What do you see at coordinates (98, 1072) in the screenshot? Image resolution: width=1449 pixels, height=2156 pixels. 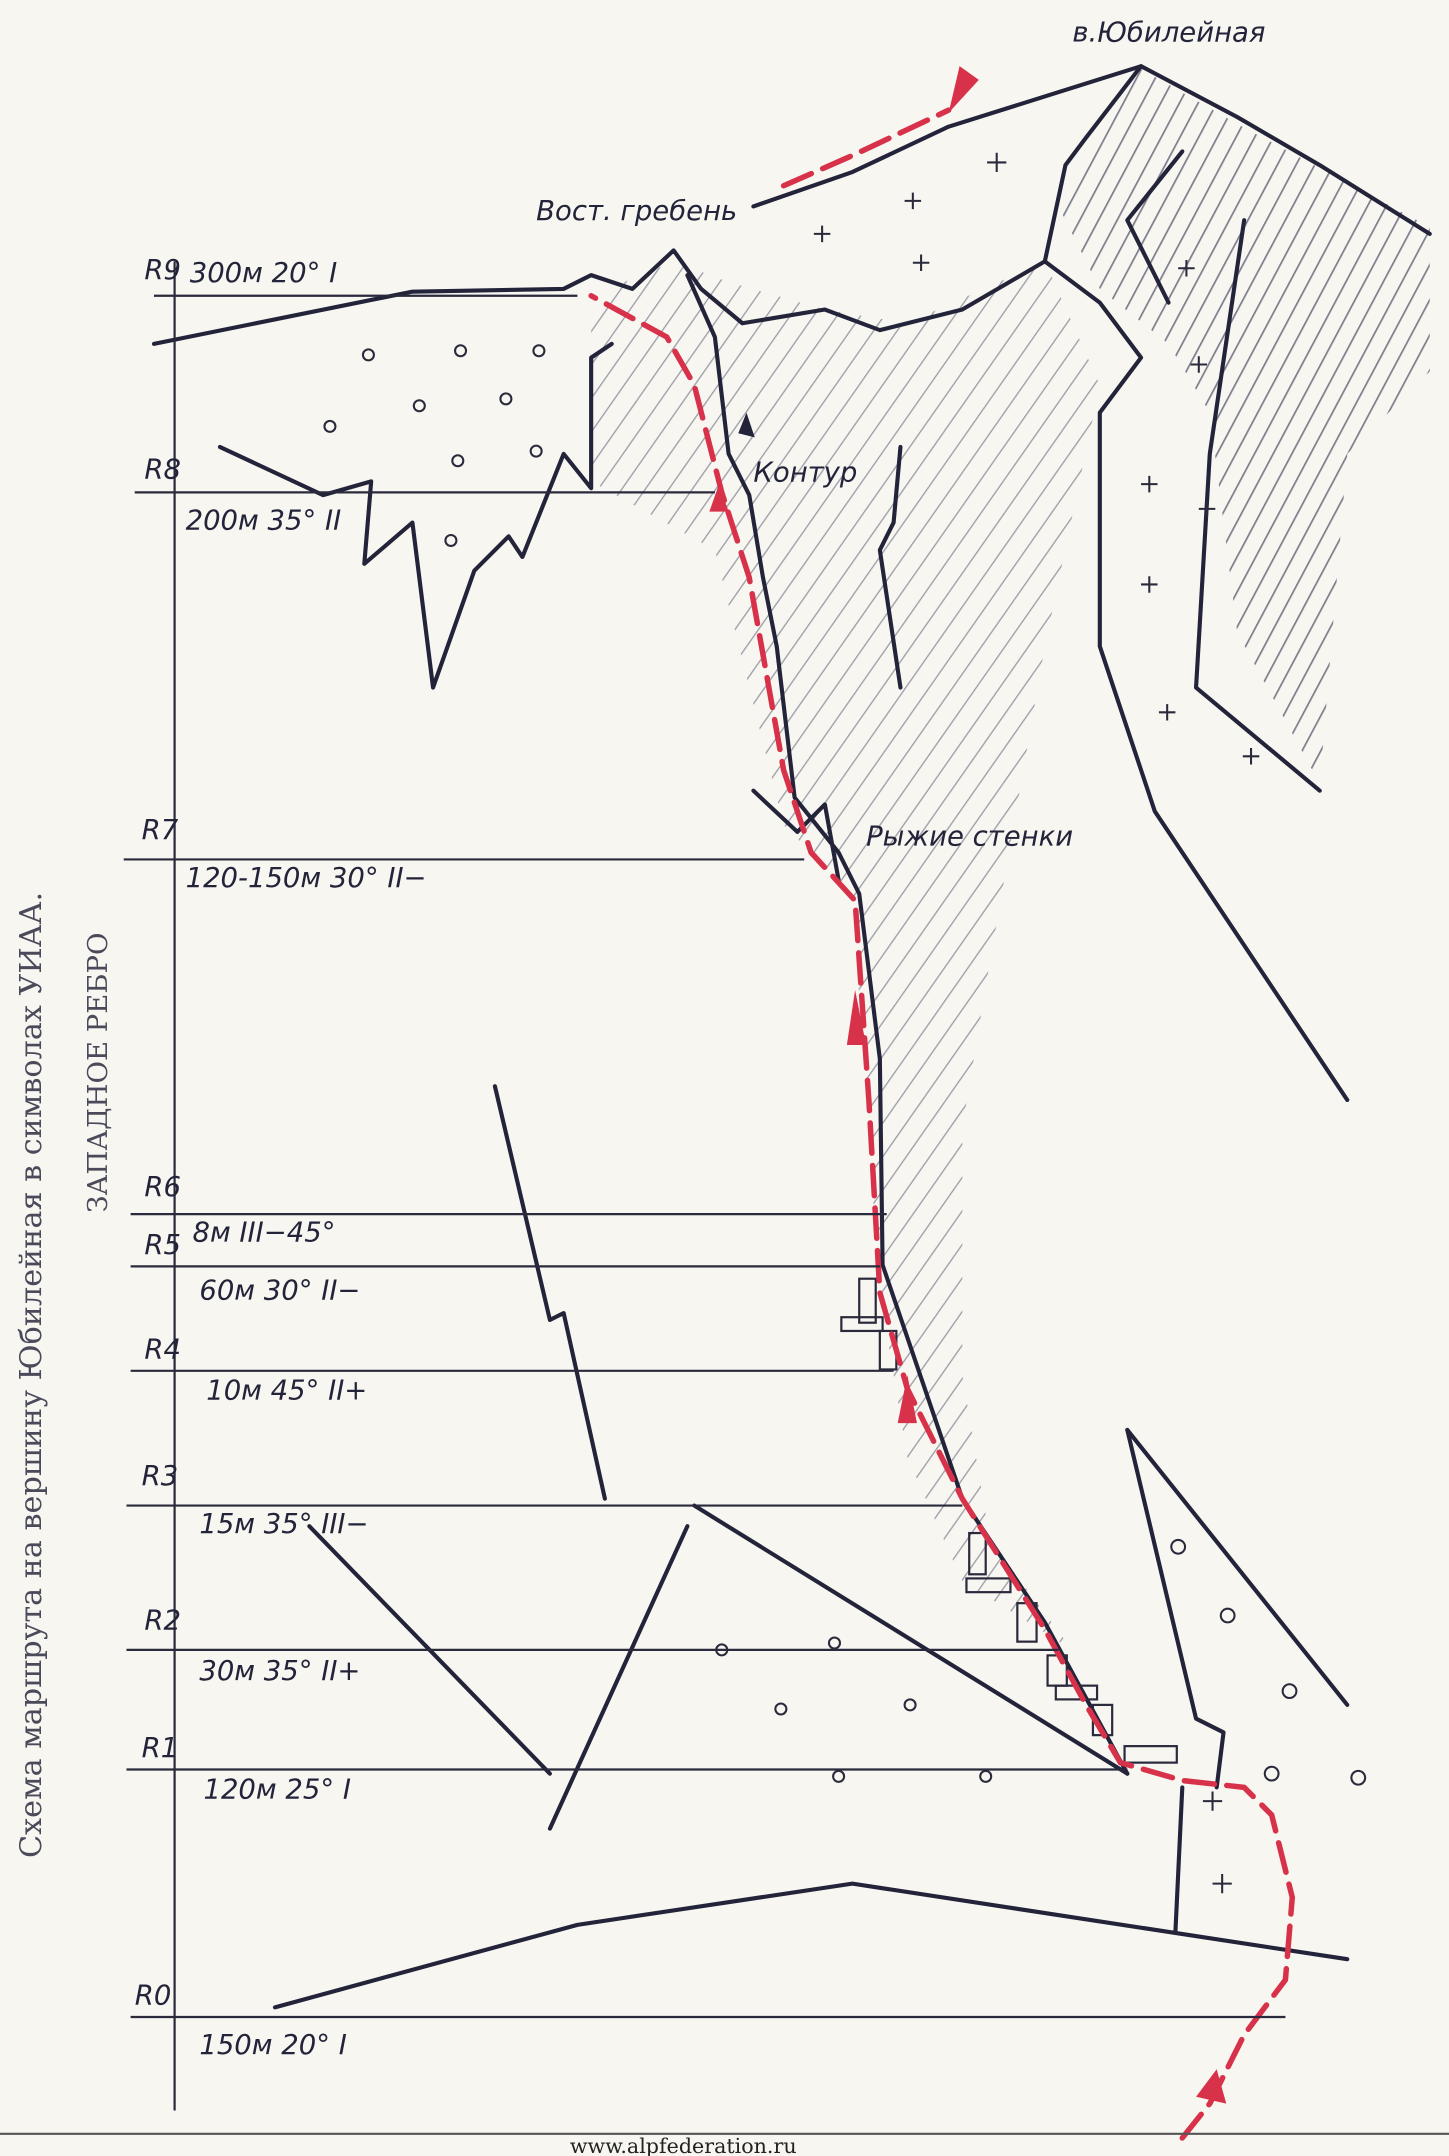 I see `subtitle: ЗАПАДНОЕ РЕБРО` at bounding box center [98, 1072].